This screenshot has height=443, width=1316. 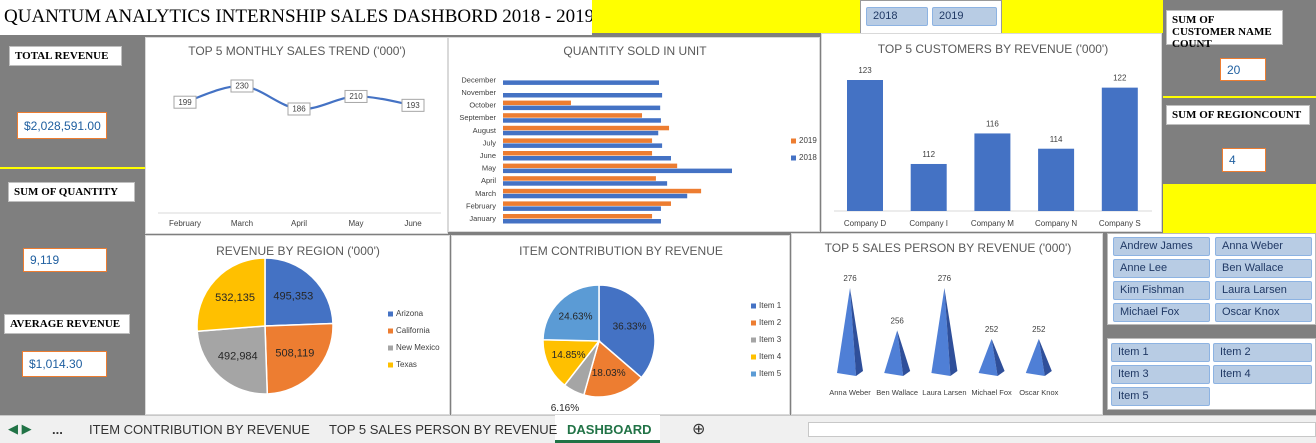 I want to click on name-button: Kim Fishman, so click(x=1161, y=290).